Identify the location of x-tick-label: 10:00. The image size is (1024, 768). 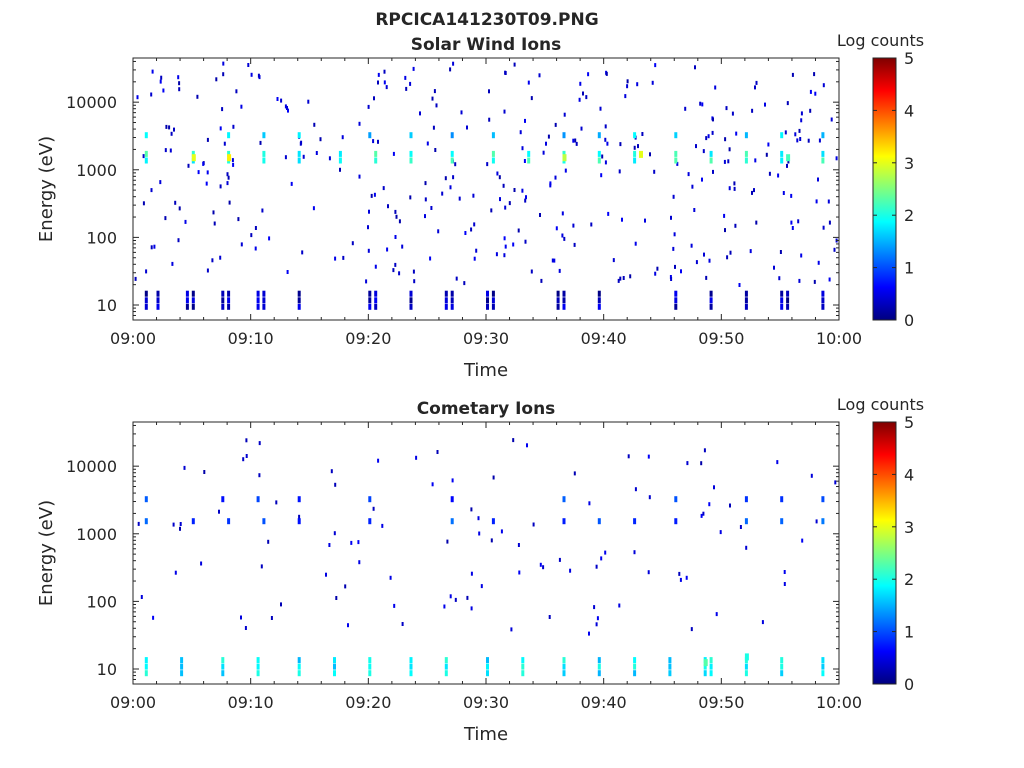
(839, 338).